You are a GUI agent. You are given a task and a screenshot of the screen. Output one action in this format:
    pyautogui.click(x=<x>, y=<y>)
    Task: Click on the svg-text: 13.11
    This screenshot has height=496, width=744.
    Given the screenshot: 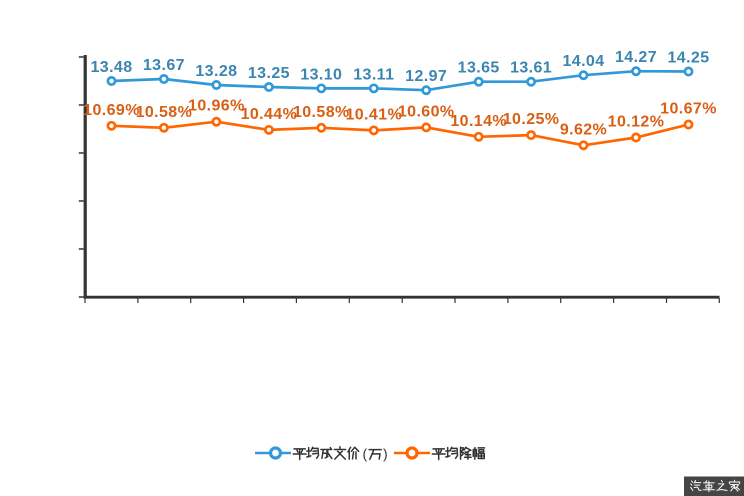 What is the action you would take?
    pyautogui.click(x=373, y=74)
    